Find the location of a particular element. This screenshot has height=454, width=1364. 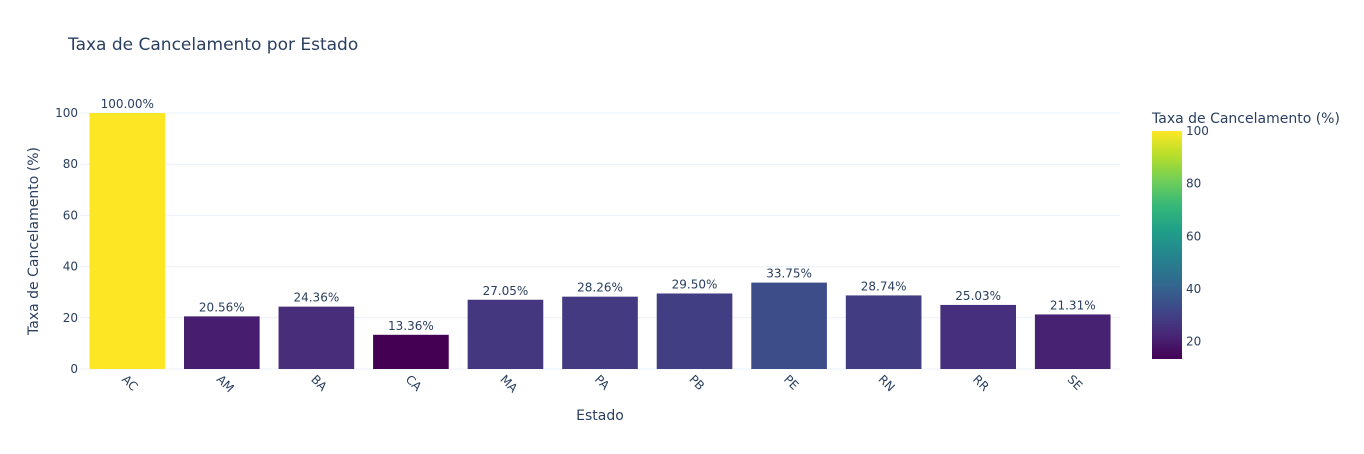

x-tick-label: BA is located at coordinates (319, 383).